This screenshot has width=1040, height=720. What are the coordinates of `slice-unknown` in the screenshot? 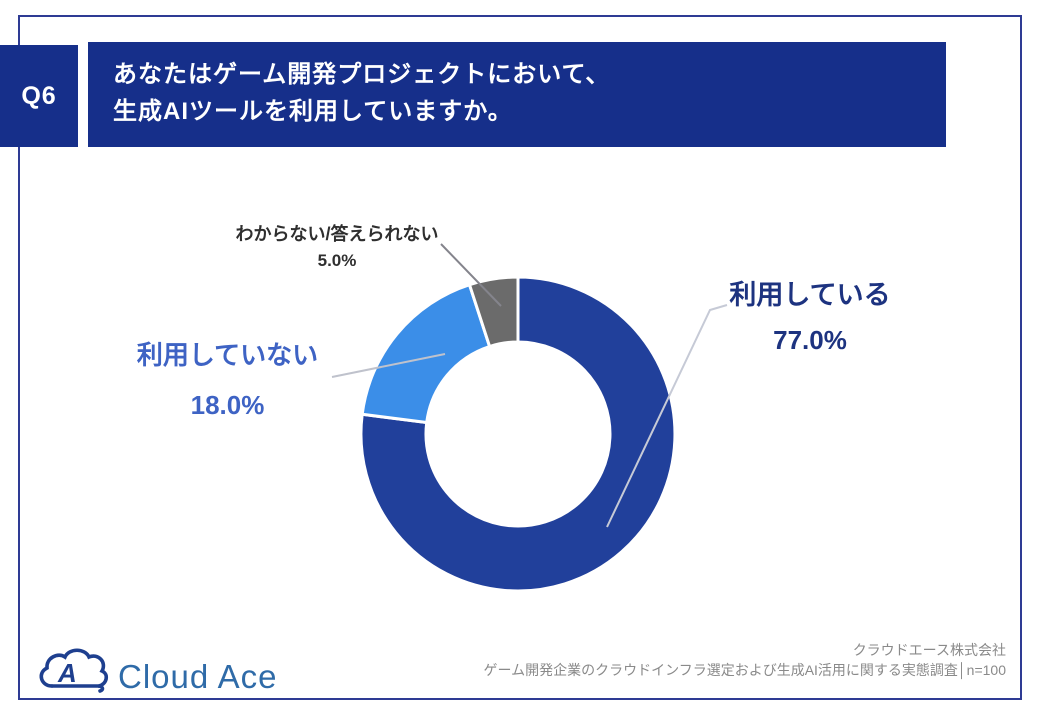 It's located at (494, 311).